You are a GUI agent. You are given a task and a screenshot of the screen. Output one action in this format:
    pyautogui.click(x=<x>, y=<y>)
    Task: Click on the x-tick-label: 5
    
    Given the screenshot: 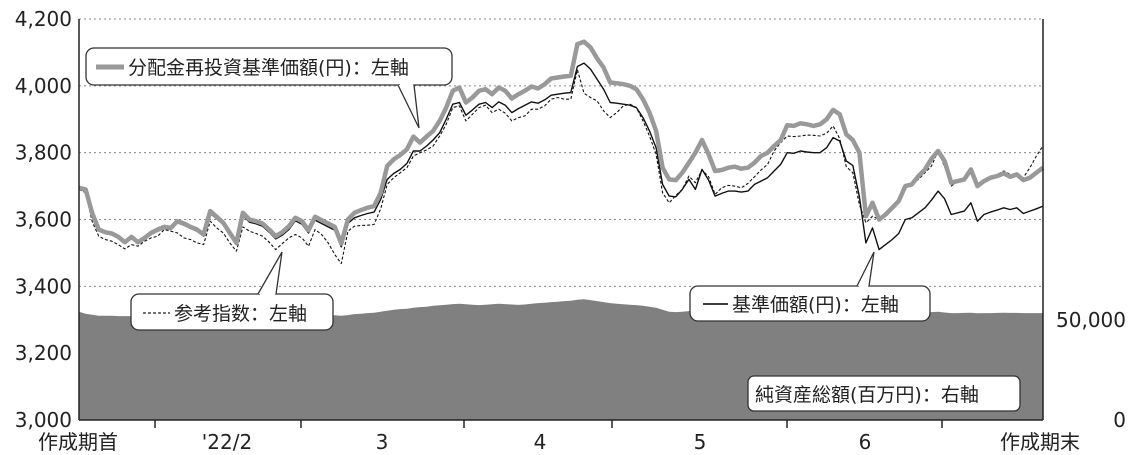 What is the action you would take?
    pyautogui.click(x=700, y=442)
    